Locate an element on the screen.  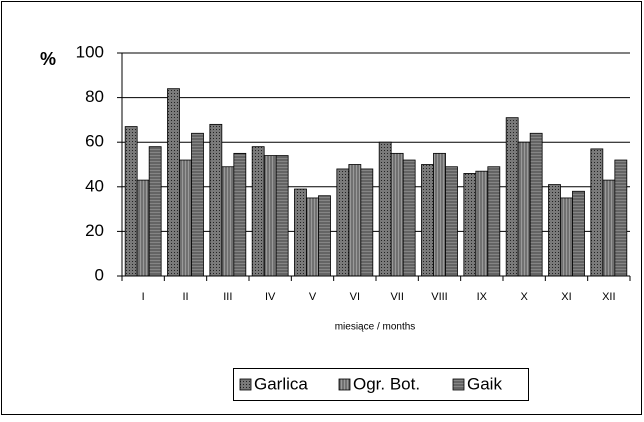
y-tick-label: 80 is located at coordinates (94, 96).